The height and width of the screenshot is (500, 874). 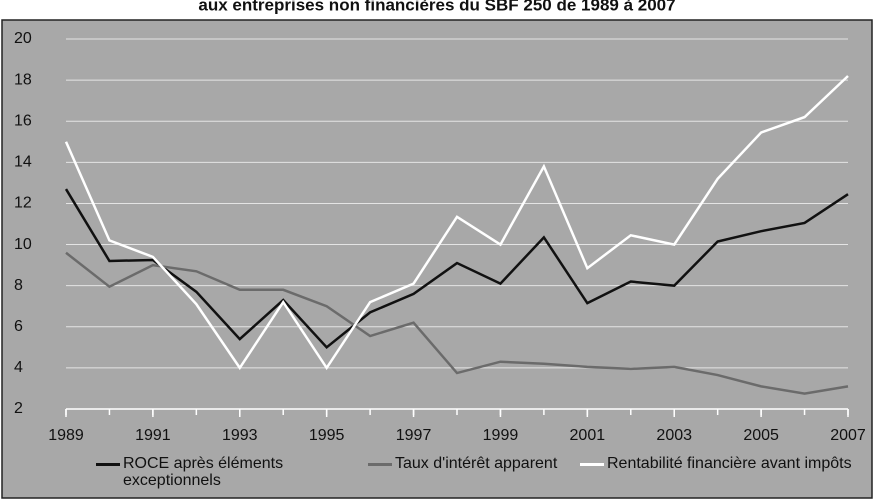 What do you see at coordinates (588, 435) in the screenshot?
I see `x-tick-label: 2001` at bounding box center [588, 435].